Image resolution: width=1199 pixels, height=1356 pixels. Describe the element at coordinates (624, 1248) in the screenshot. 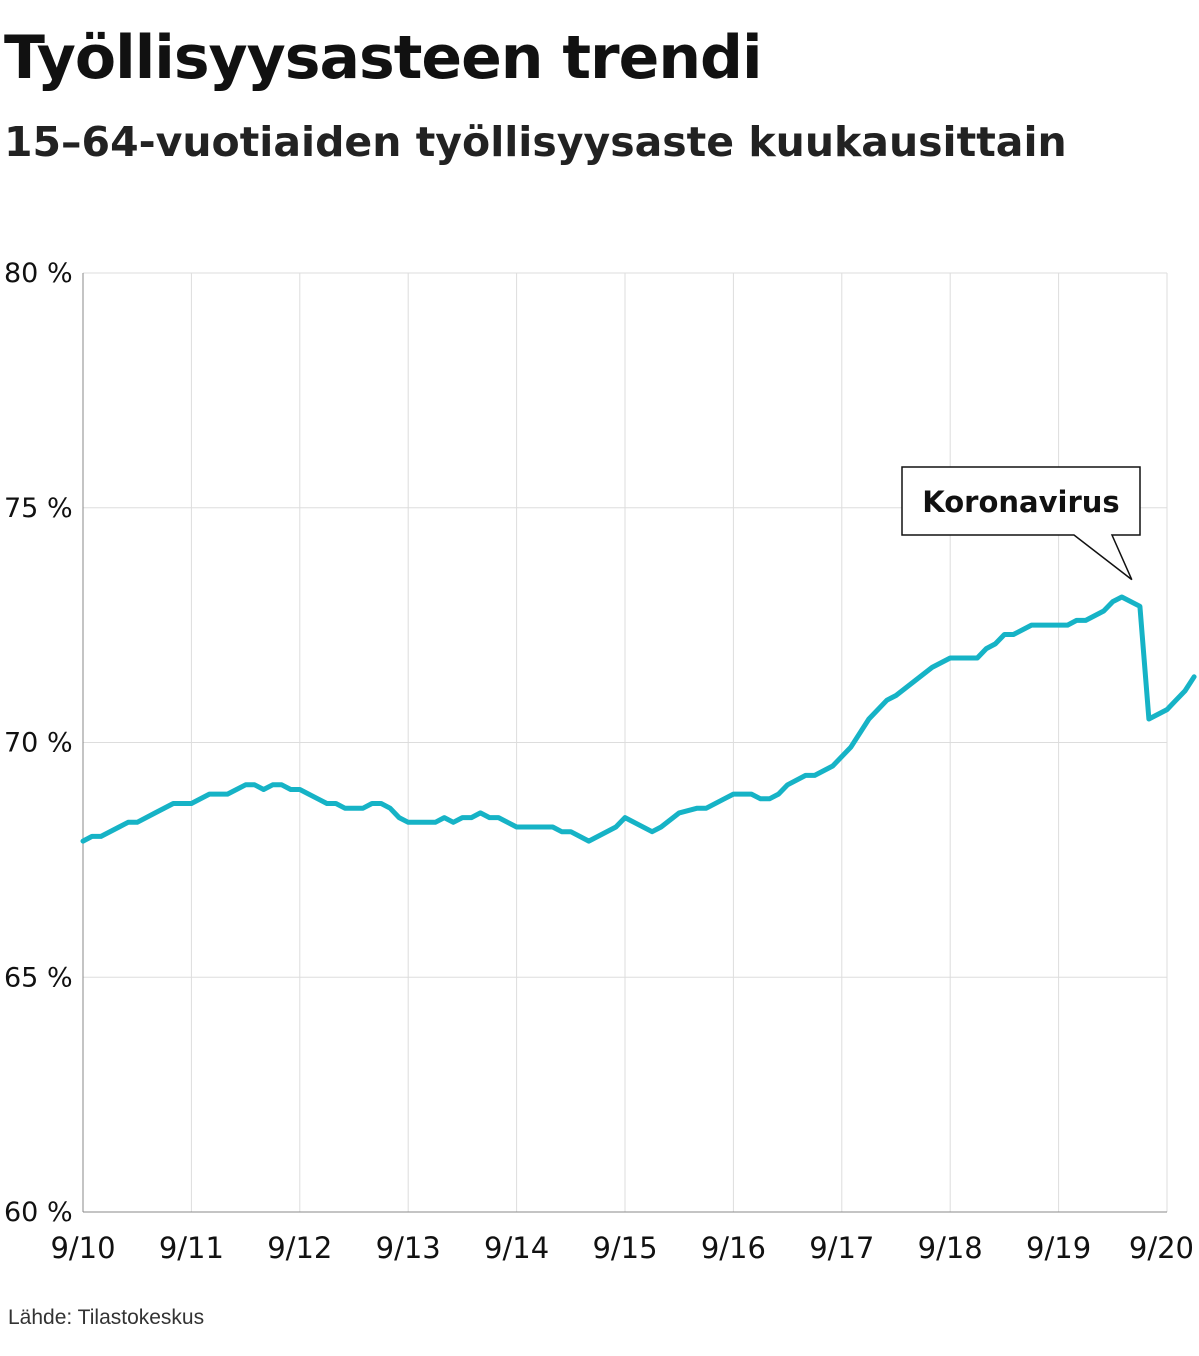

I see `x-tick-label: 9/15` at that location.